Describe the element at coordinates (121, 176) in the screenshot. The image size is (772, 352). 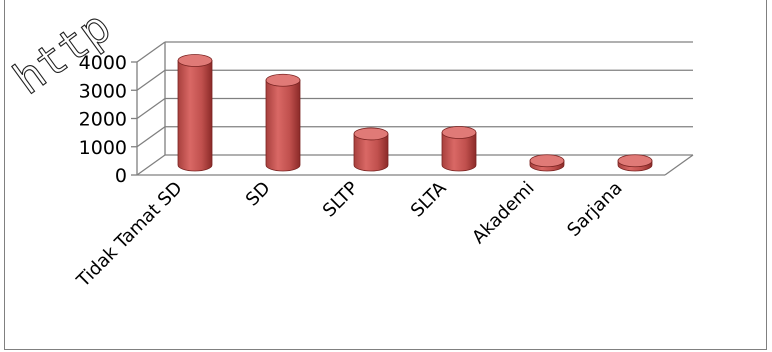
I see `y-tick-label: 0` at that location.